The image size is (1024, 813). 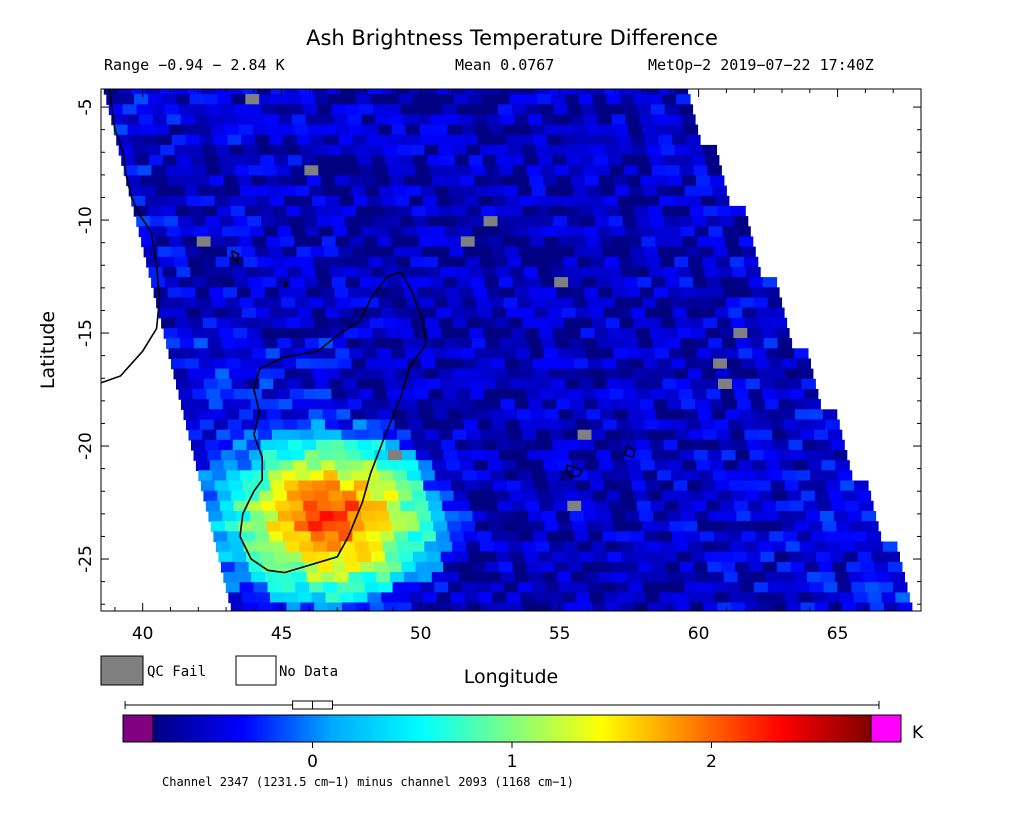 What do you see at coordinates (886, 728) in the screenshot?
I see `colorbar-over-swatch` at bounding box center [886, 728].